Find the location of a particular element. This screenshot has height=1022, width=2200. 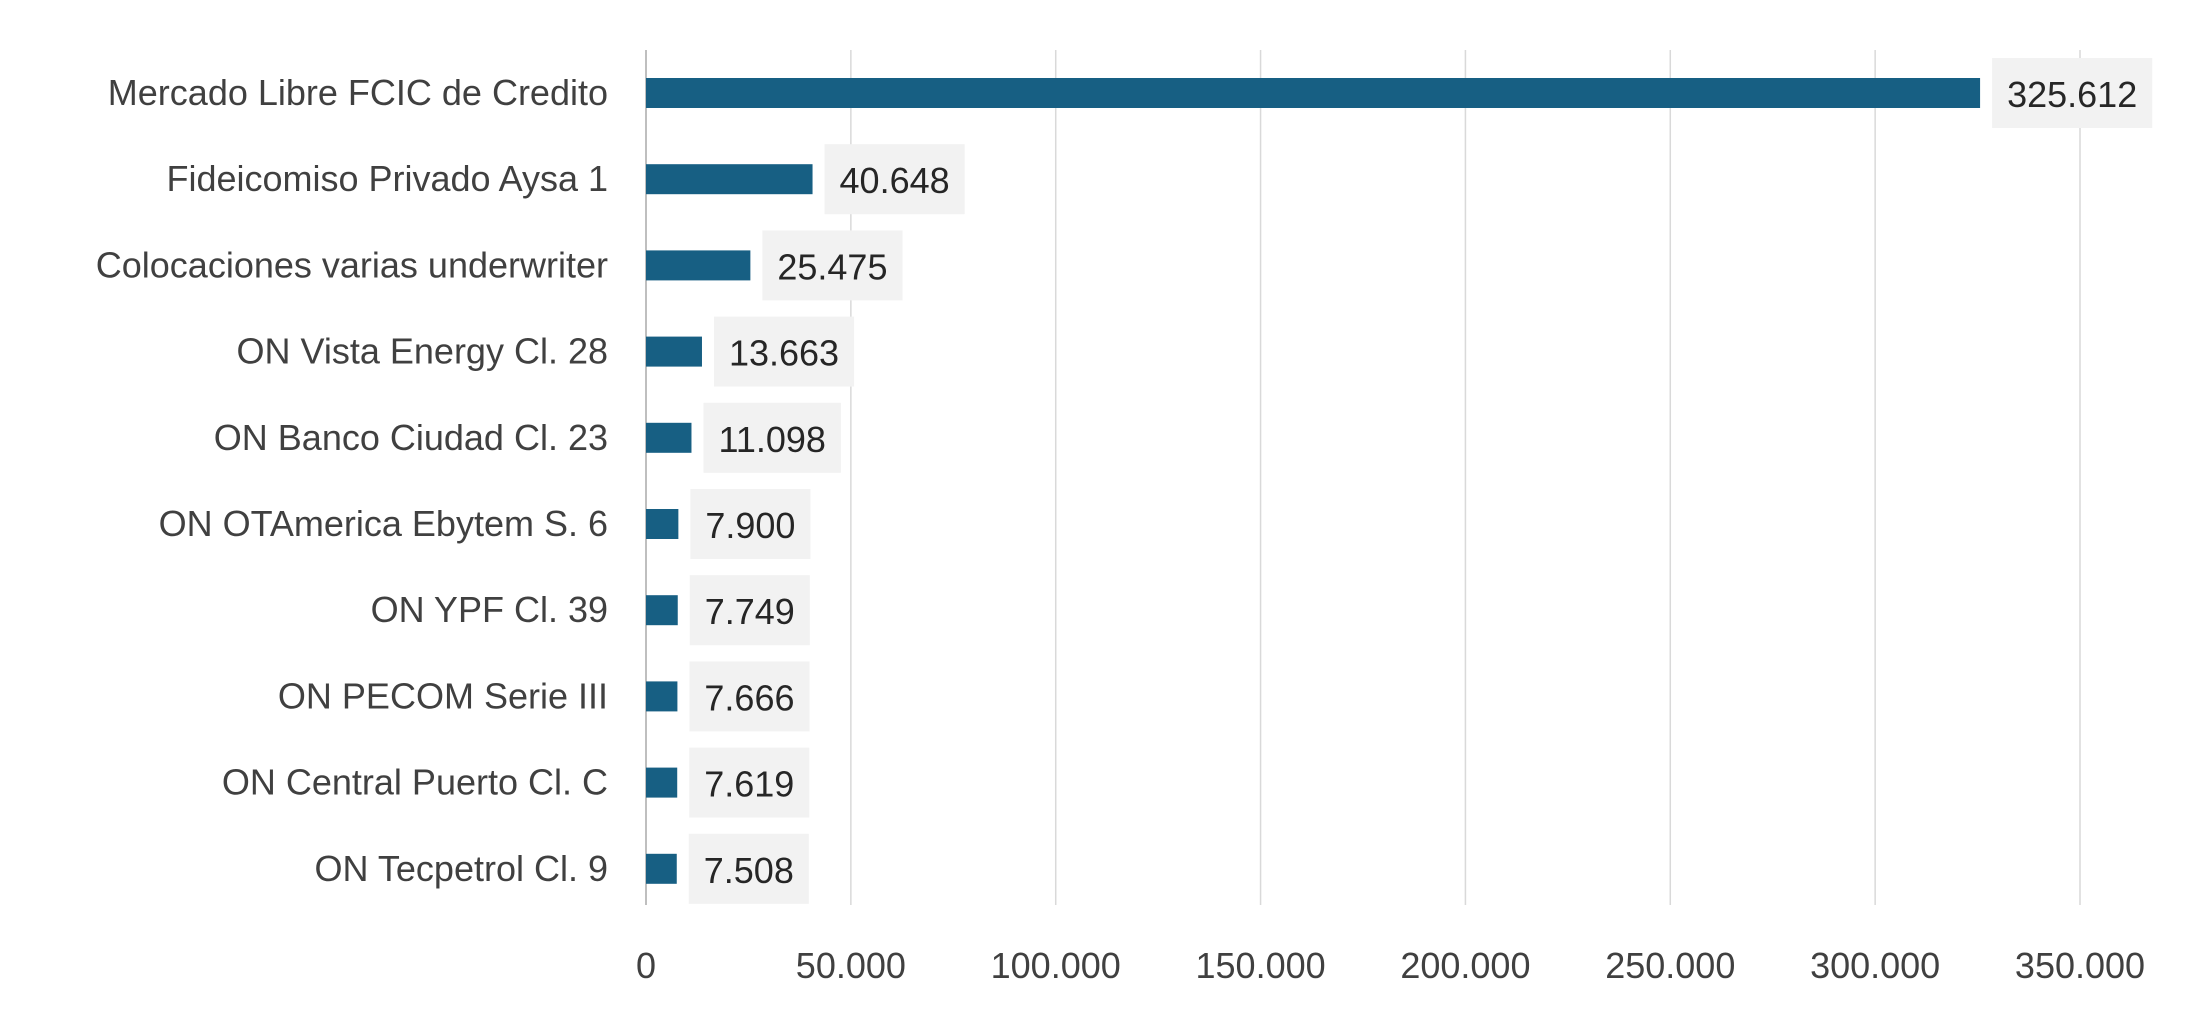

x-tick-label: 300.000 is located at coordinates (1875, 965).